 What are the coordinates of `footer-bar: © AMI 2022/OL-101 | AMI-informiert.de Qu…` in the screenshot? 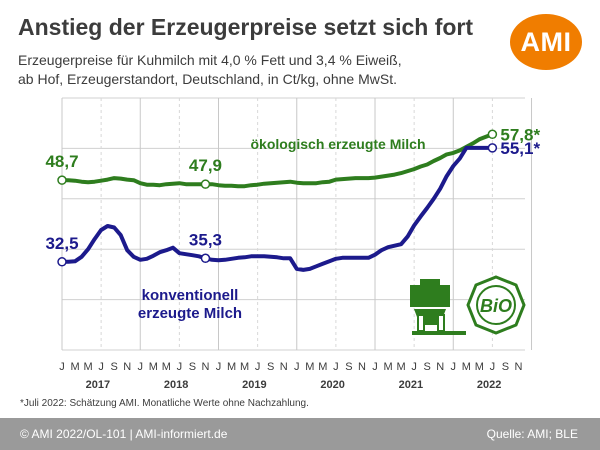 It's located at (300, 434).